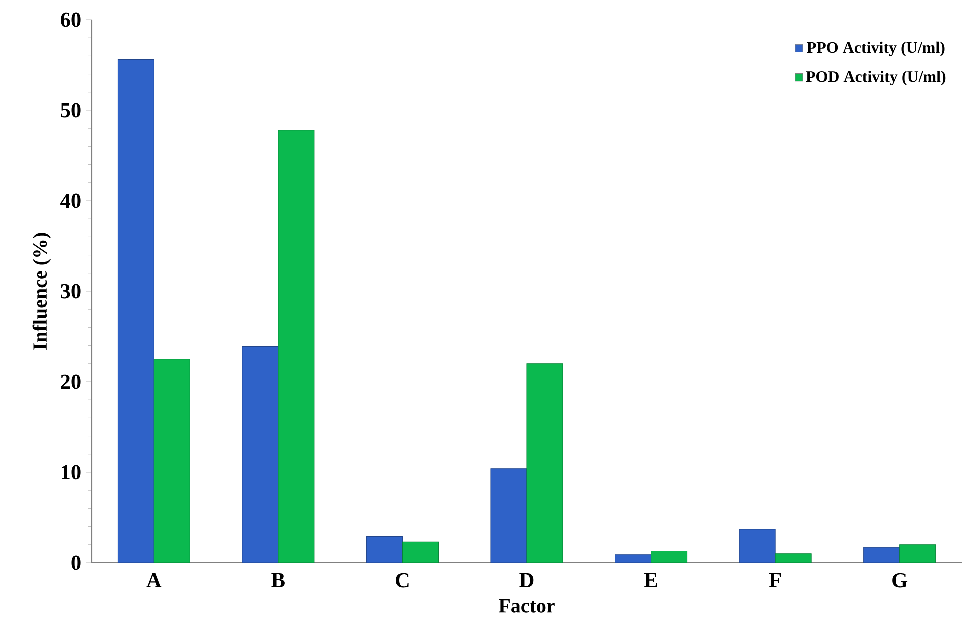 The image size is (964, 635). I want to click on y-tick-label: 20, so click(71, 382).